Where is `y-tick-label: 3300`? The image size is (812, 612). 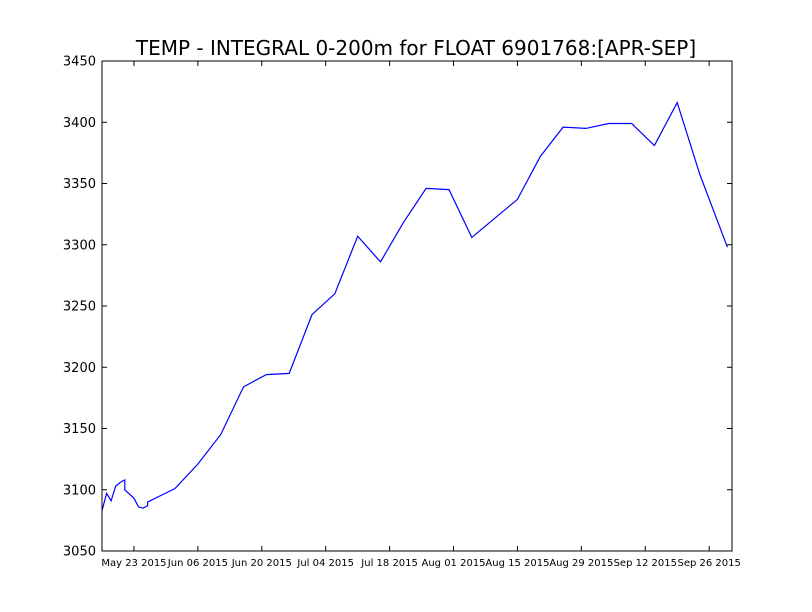
y-tick-label: 3300 is located at coordinates (79, 245).